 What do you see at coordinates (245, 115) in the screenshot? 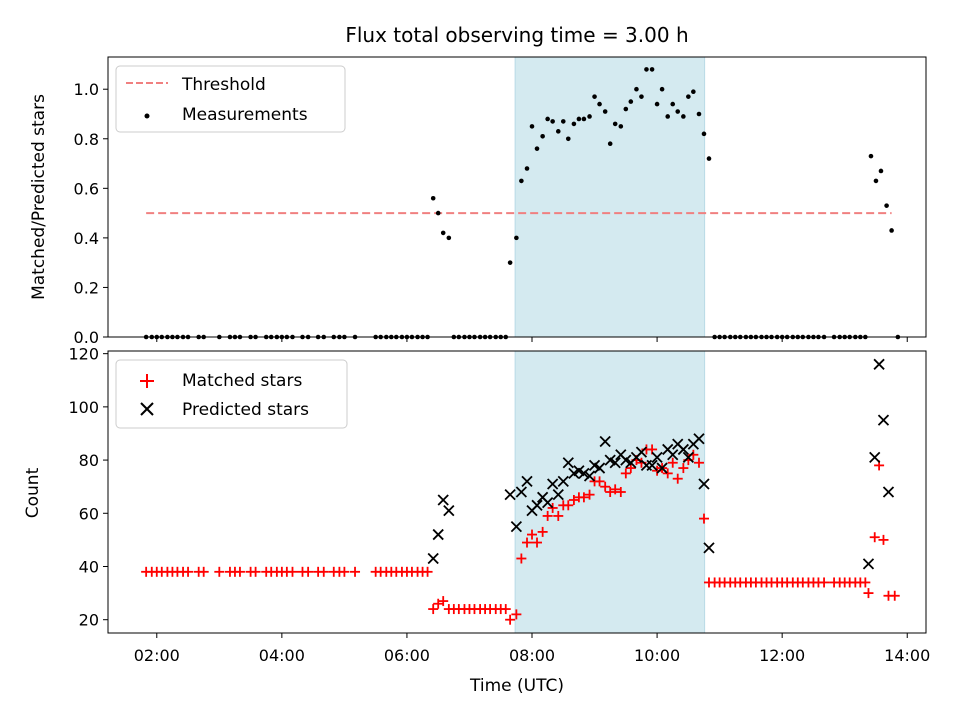
I see `legend-measurements-label: Measurements` at bounding box center [245, 115].